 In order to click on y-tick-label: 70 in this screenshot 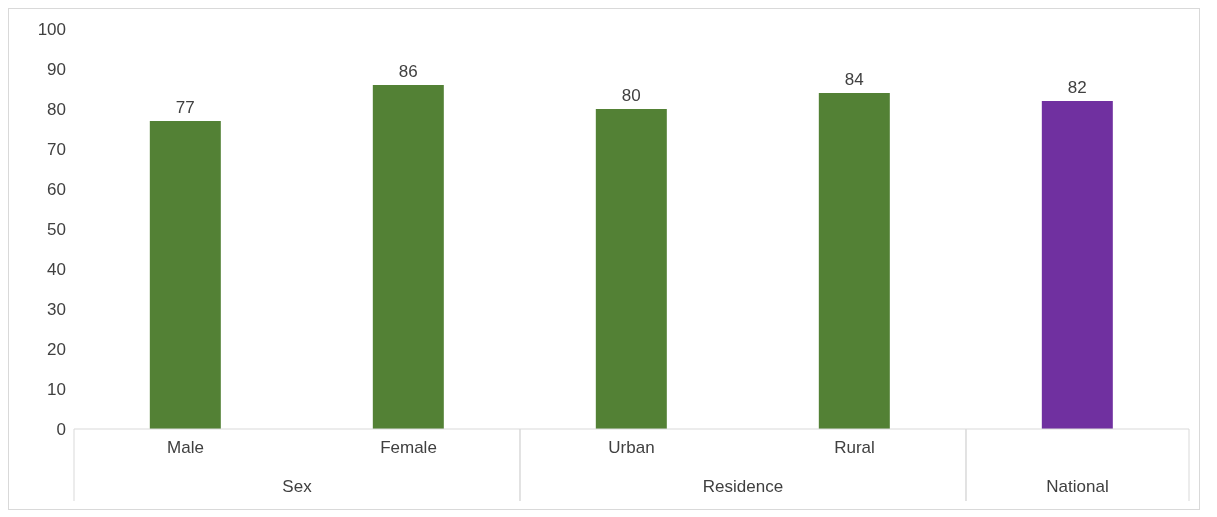, I will do `click(56, 150)`.